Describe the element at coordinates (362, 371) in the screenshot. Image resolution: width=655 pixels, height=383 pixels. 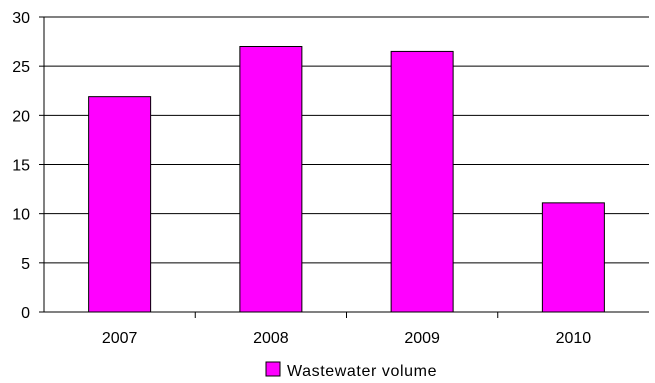
I see `legend-label: Wastewater volume` at that location.